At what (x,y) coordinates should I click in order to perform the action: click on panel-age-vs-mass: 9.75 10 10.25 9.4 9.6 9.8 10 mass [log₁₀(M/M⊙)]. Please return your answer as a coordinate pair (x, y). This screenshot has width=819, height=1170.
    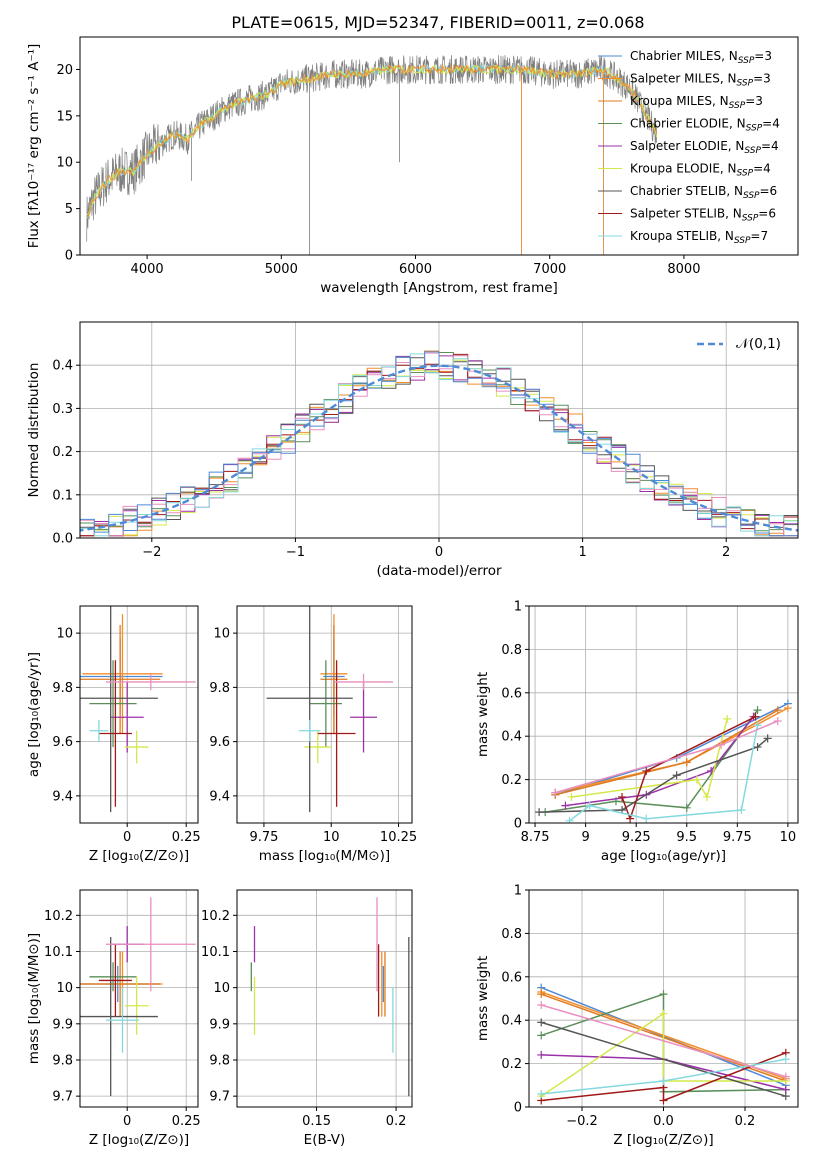
    Looking at the image, I should click on (313, 734).